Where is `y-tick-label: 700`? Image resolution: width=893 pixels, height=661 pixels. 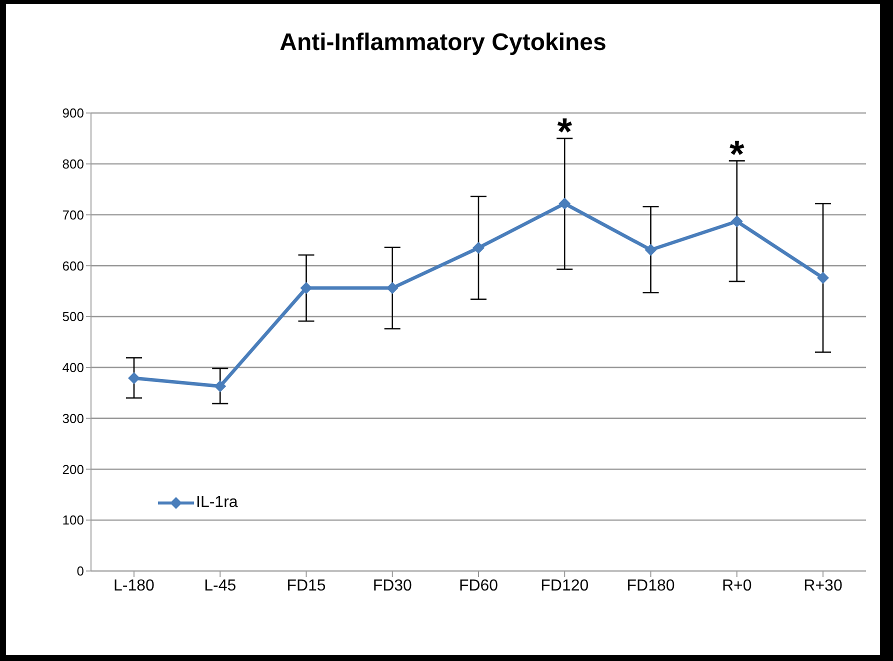
y-tick-label: 700 is located at coordinates (73, 214).